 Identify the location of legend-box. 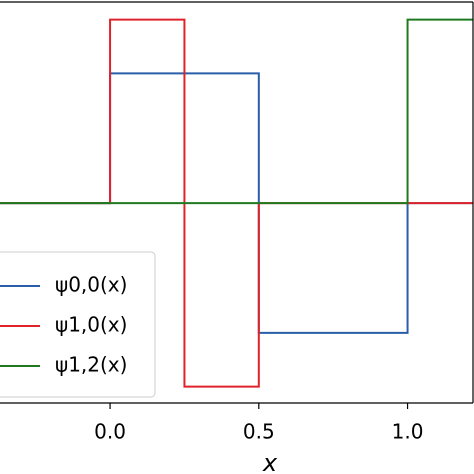
(78, 324).